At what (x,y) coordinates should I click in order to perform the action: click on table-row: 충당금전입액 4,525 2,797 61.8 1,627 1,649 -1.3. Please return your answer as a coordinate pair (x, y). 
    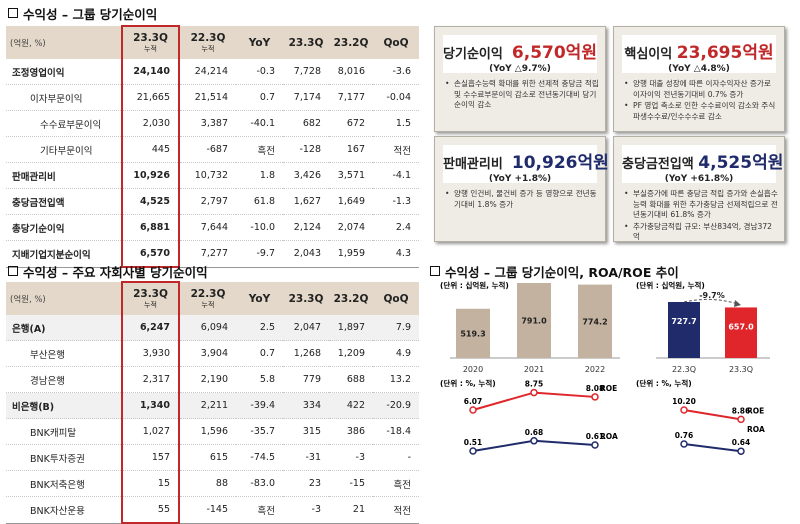
    Looking at the image, I should click on (212, 201).